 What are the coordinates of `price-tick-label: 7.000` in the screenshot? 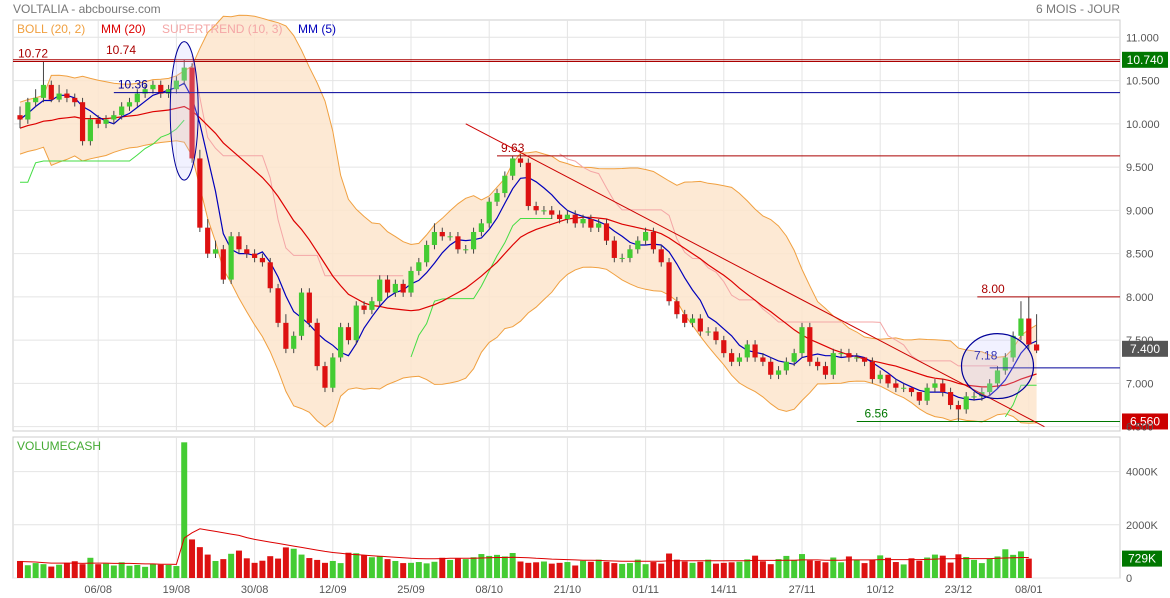 It's located at (1140, 384).